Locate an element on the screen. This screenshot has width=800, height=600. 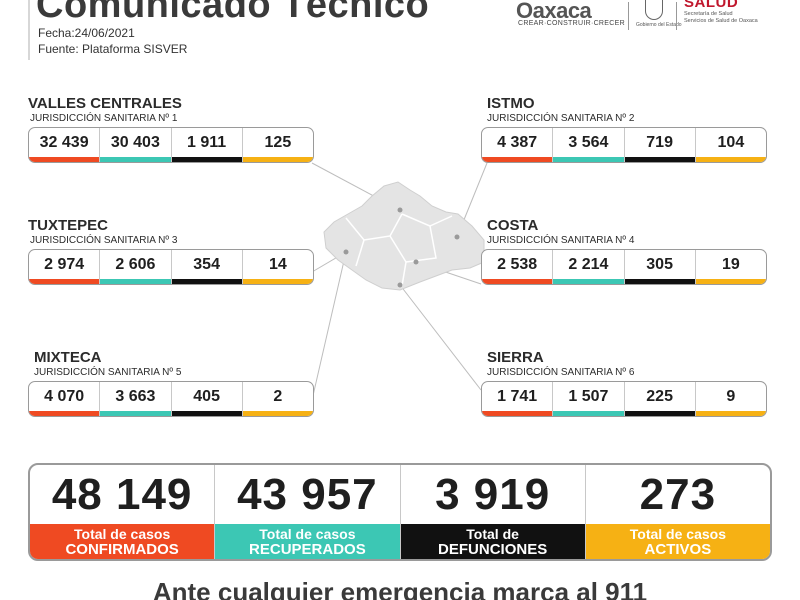
deaths-count: 354 is located at coordinates (207, 267).